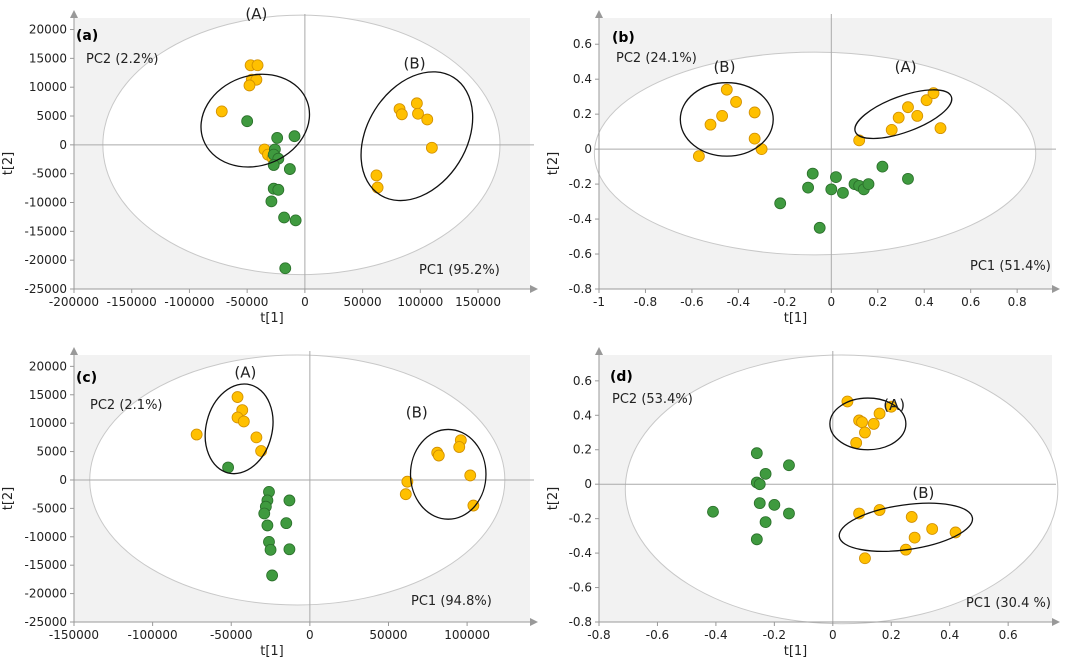 The width and height of the screenshot is (1065, 668). Describe the element at coordinates (86, 378) in the screenshot. I see `panel-label: (c)` at that location.